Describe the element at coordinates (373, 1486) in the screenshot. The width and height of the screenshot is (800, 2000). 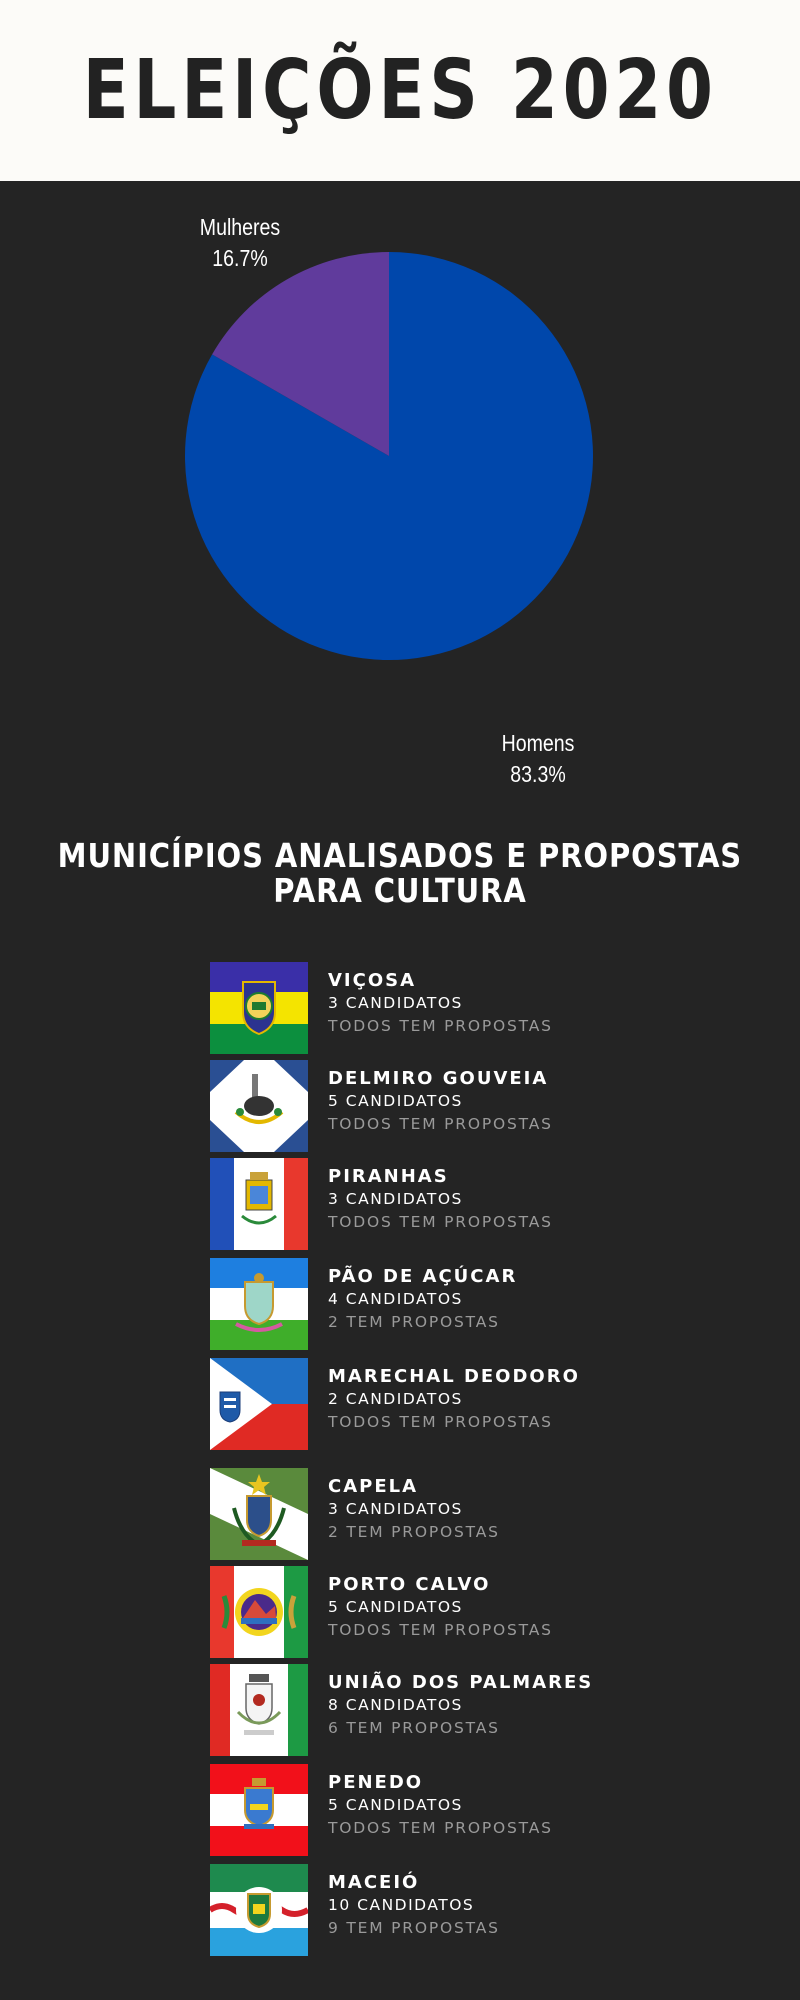
I see `municipio-name: CAPELA` at that location.